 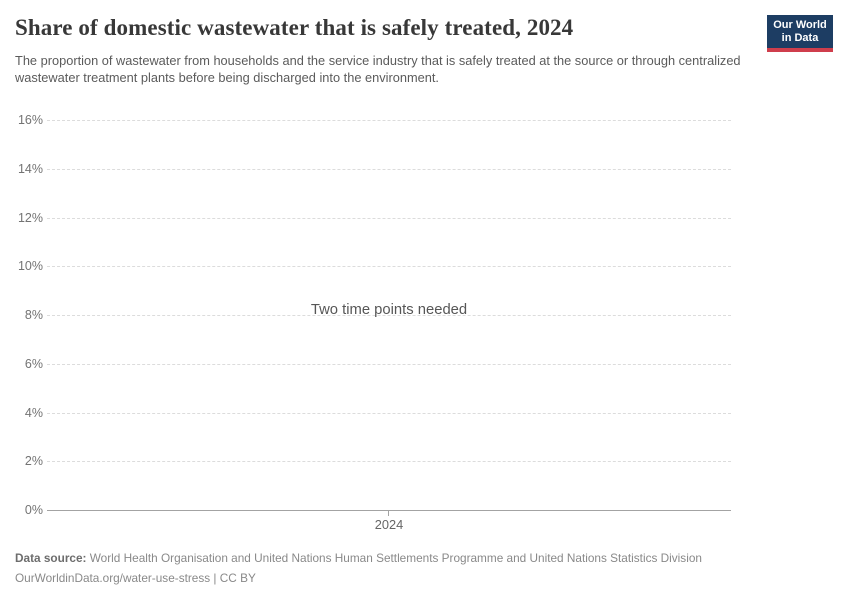 What do you see at coordinates (800, 37) in the screenshot?
I see `logo-line-2: in Data` at bounding box center [800, 37].